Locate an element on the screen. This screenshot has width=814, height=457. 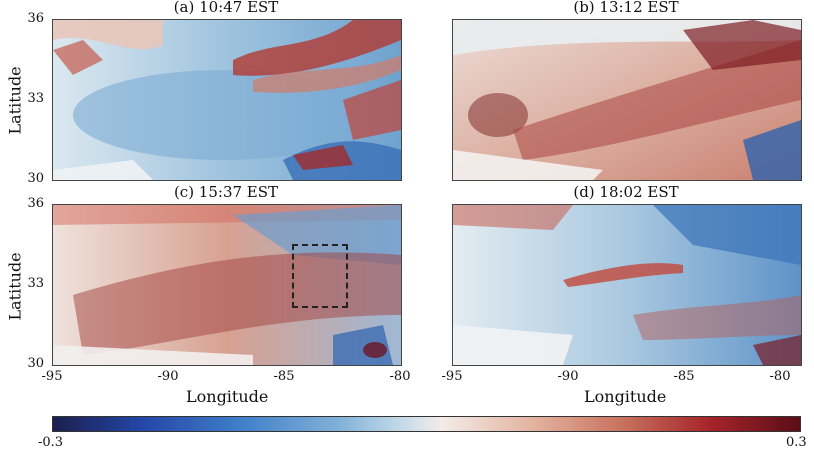
panel-b-image is located at coordinates (627, 100).